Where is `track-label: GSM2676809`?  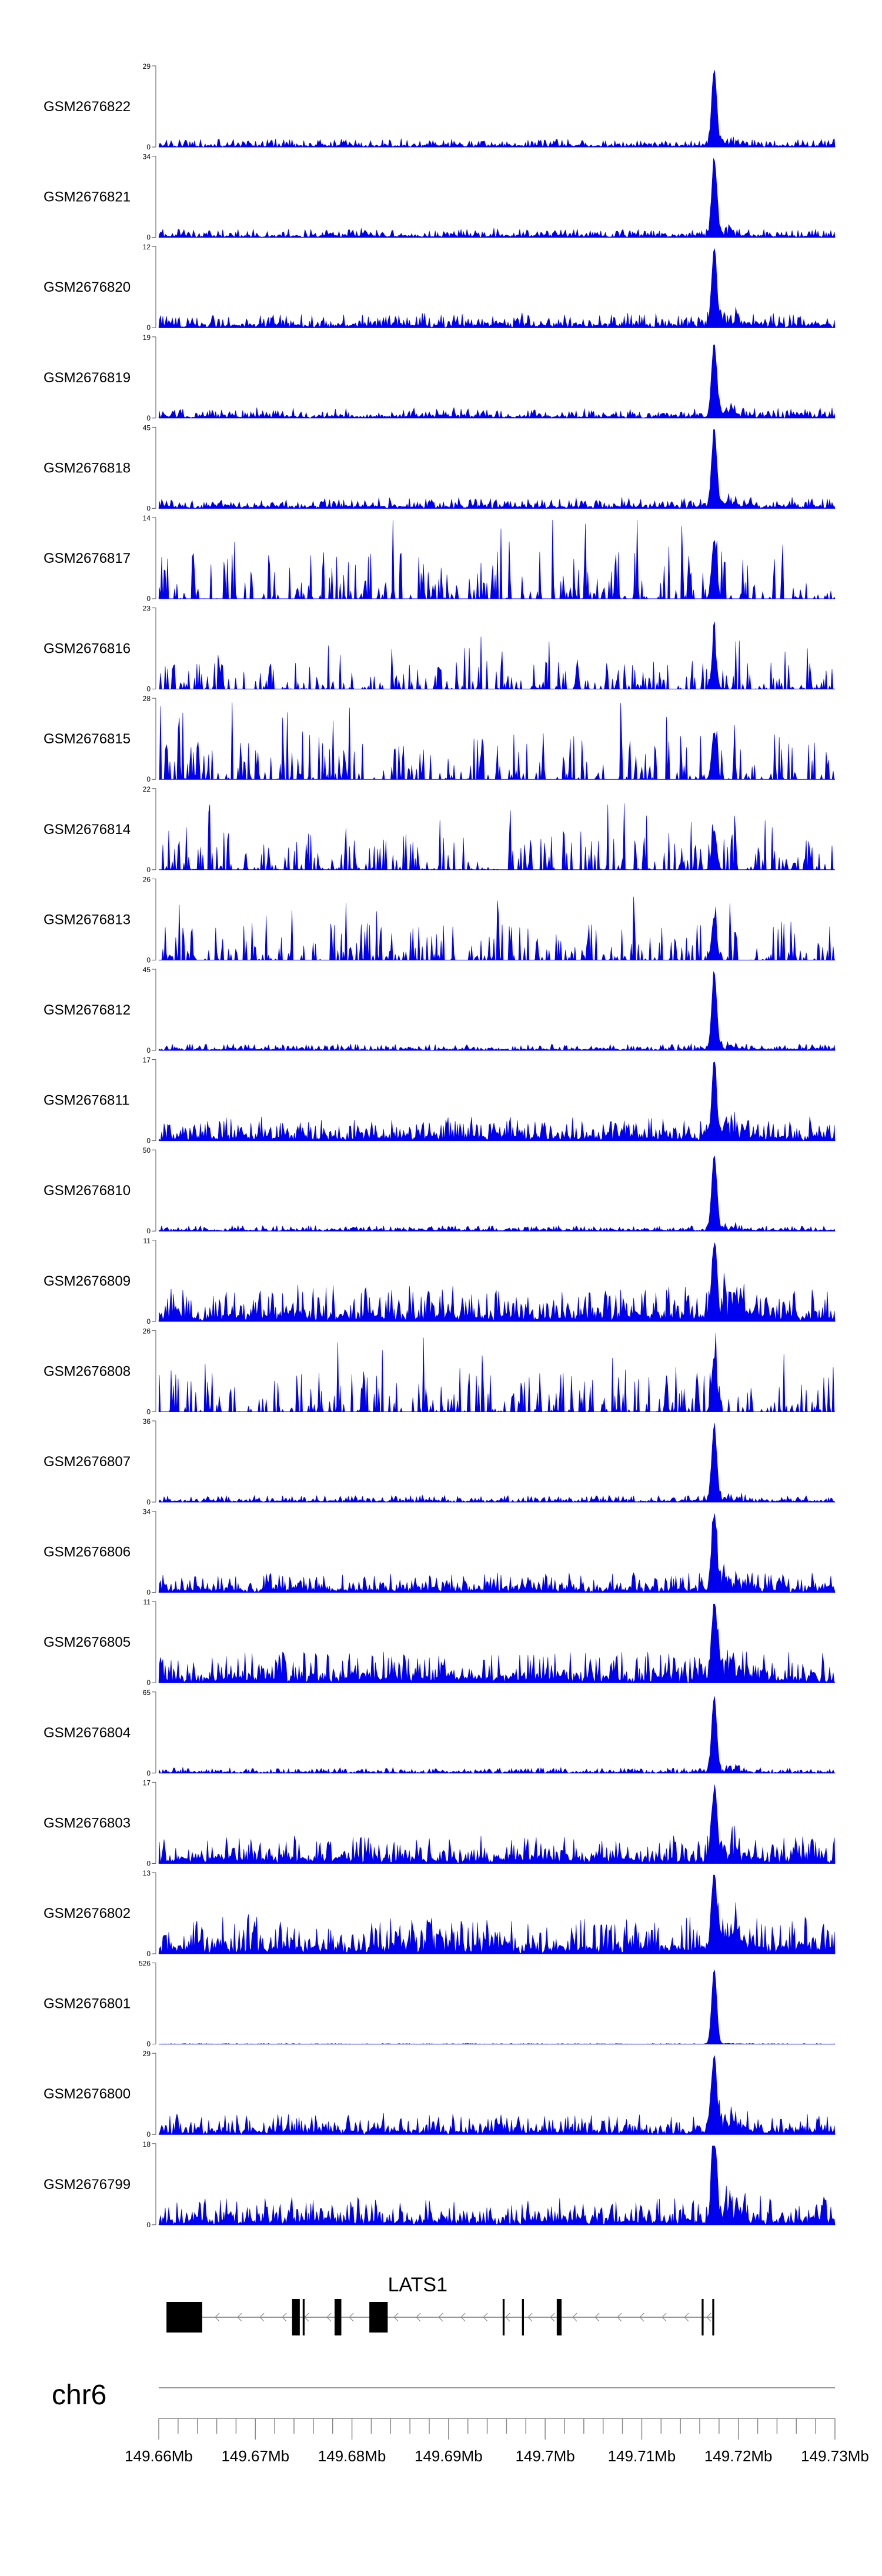 track-label: GSM2676809 is located at coordinates (87, 1281).